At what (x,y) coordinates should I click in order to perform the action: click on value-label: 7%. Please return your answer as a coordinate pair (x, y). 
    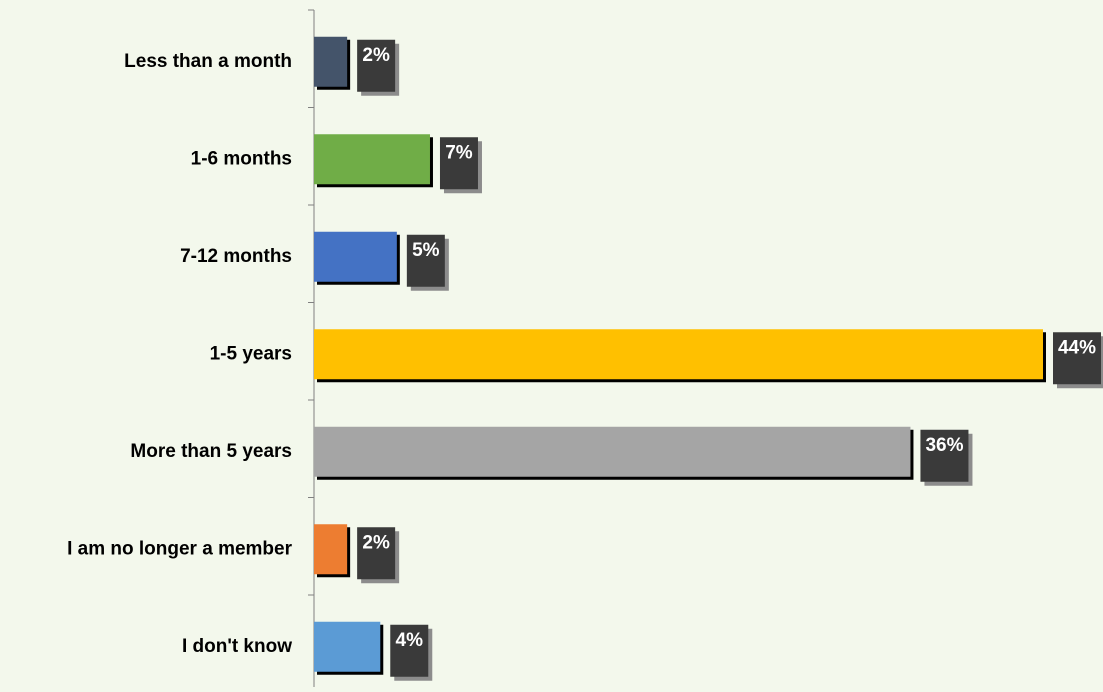
    Looking at the image, I should click on (459, 152).